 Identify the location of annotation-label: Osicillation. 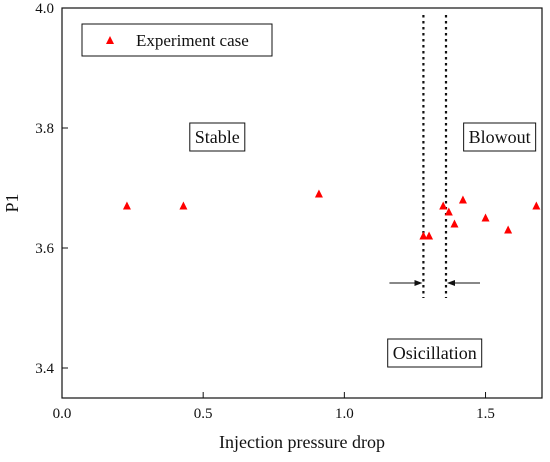
(435, 353).